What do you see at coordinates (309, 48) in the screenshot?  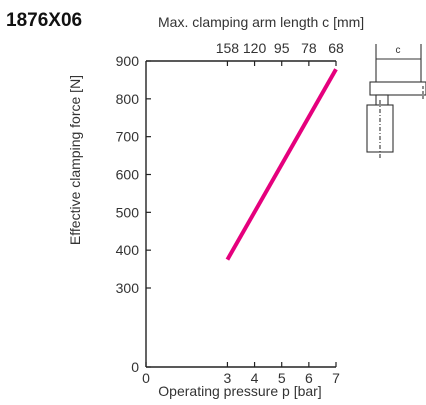 I see `top-tick-label: 78` at bounding box center [309, 48].